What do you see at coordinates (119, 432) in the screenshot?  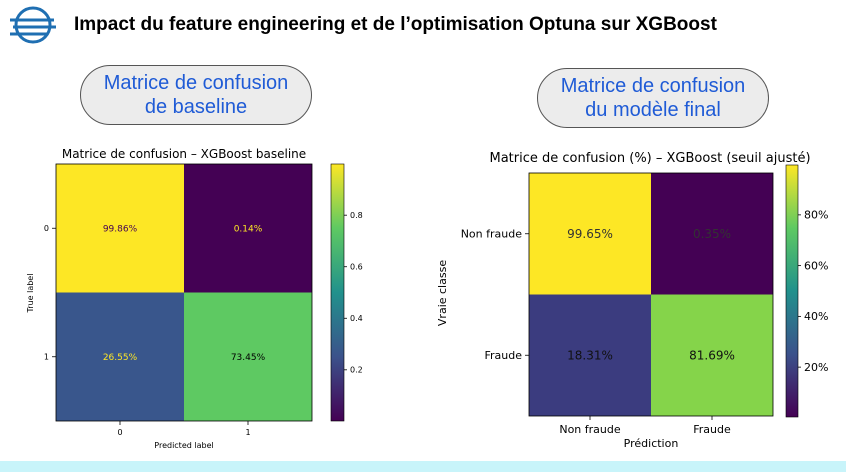 I see `x-tick-label: 0` at bounding box center [119, 432].